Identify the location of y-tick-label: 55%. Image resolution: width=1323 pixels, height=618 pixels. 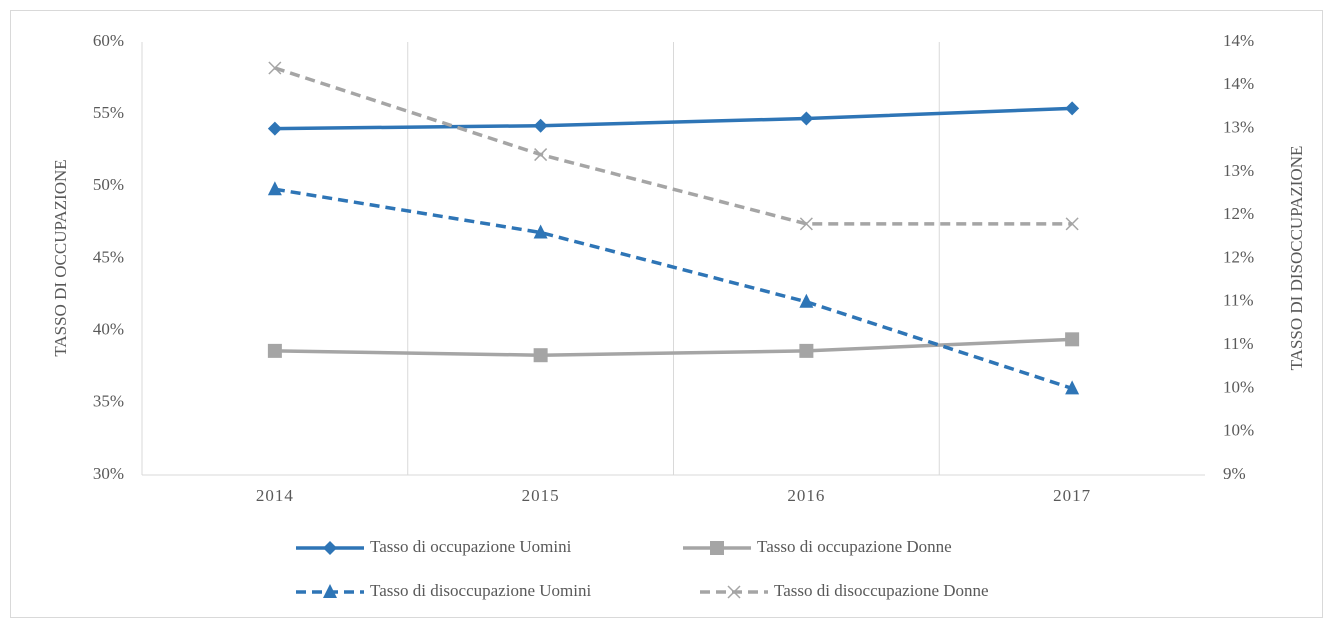
(108, 112).